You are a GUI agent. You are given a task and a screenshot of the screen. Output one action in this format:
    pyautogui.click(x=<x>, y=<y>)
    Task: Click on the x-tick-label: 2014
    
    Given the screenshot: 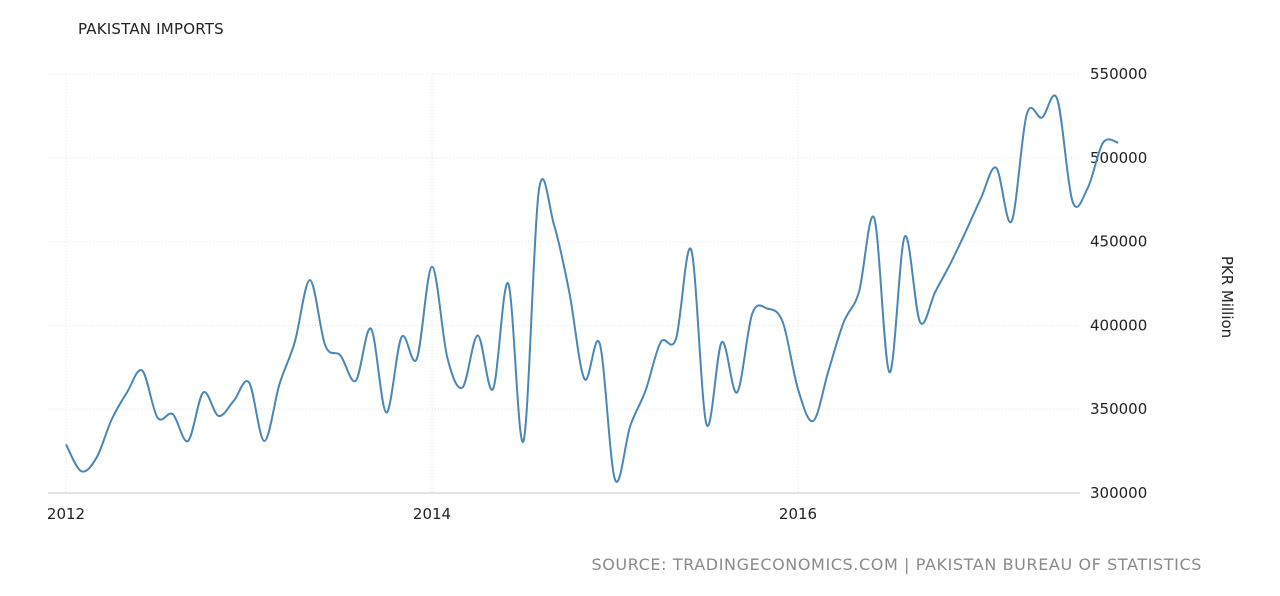 What is the action you would take?
    pyautogui.click(x=432, y=514)
    